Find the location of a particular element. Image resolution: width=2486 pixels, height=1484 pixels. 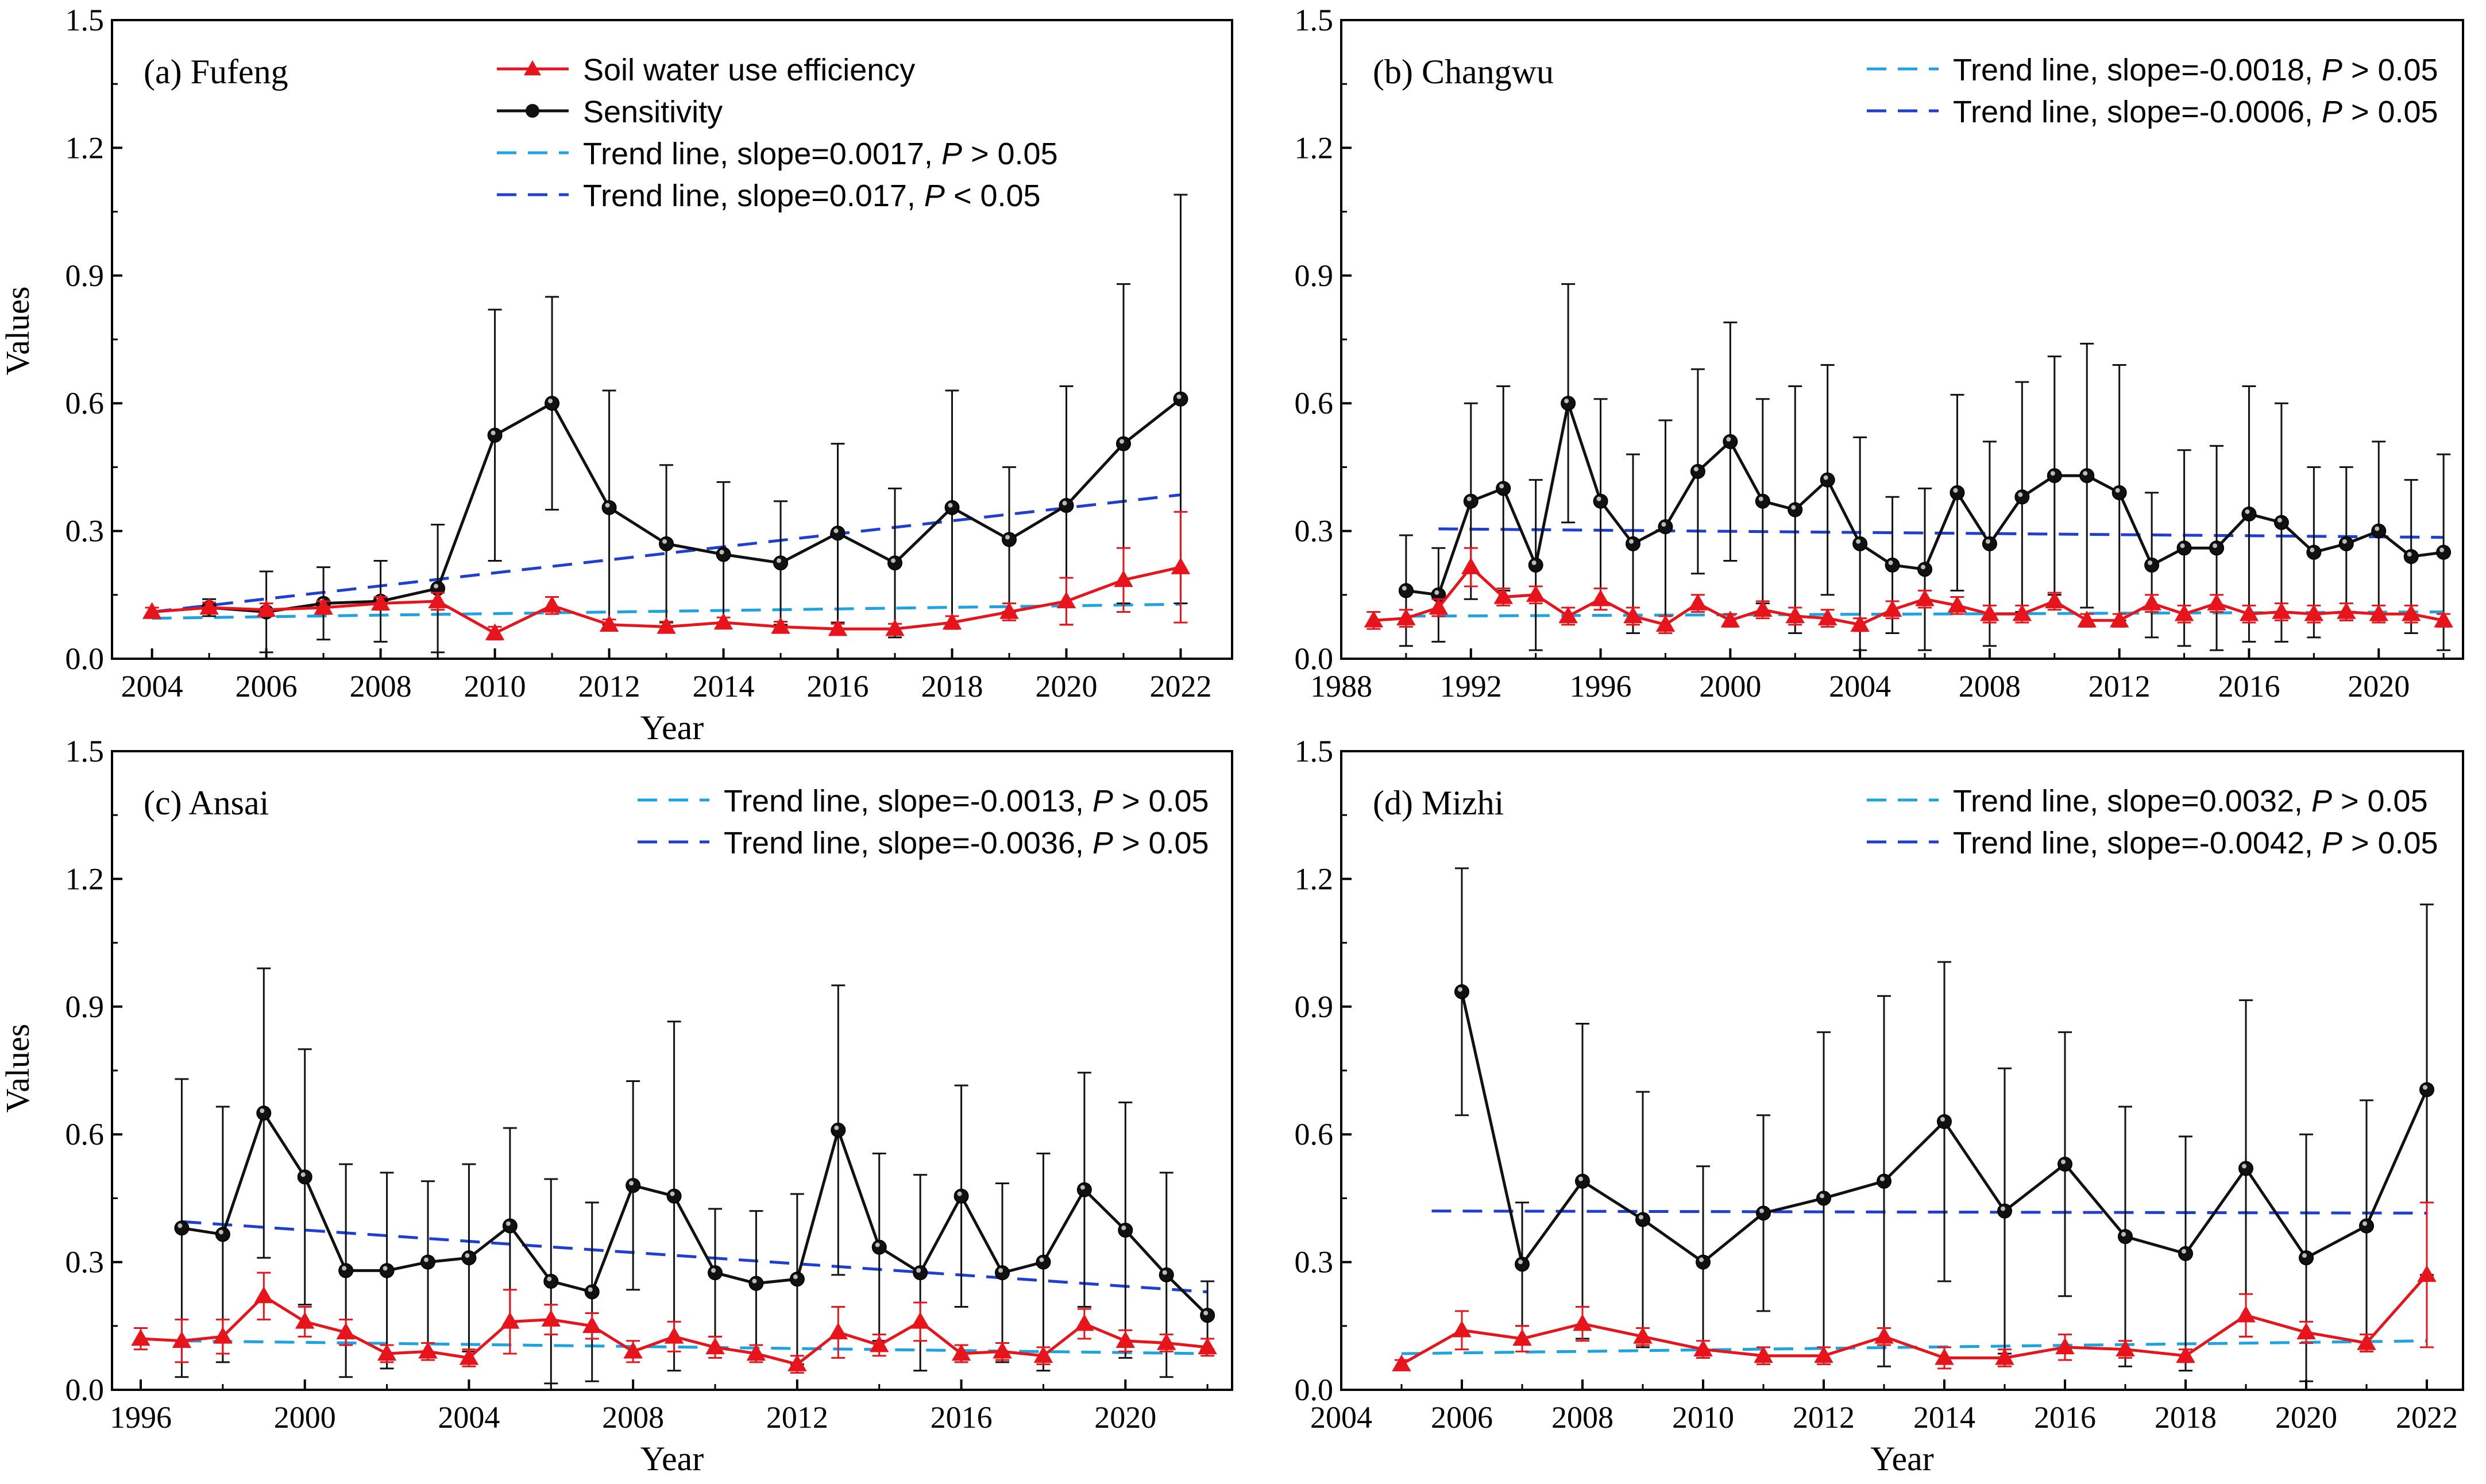

legend-label-text: Sensitivity is located at coordinates (653, 112).